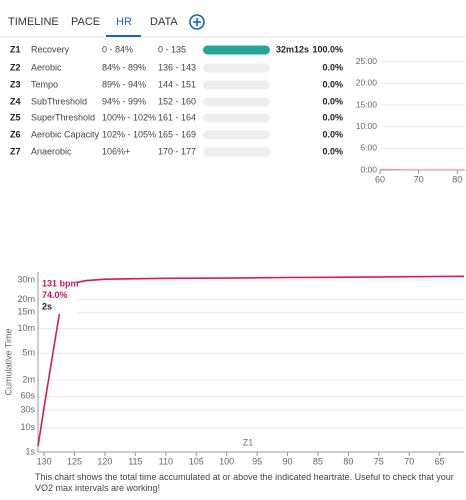 The width and height of the screenshot is (466, 500). I want to click on zone-bpm-range: 144 - 151, so click(177, 84).